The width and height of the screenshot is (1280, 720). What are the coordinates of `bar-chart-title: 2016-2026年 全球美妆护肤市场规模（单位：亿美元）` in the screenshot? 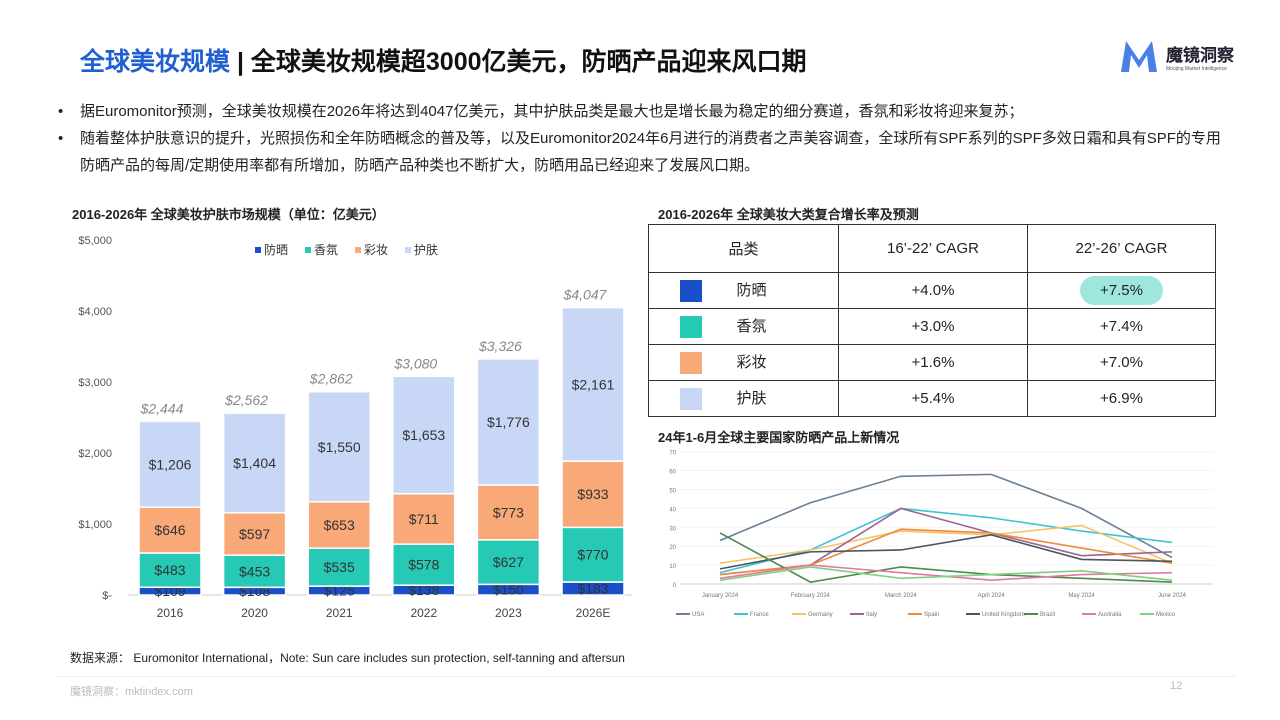 It's located at (228, 214).